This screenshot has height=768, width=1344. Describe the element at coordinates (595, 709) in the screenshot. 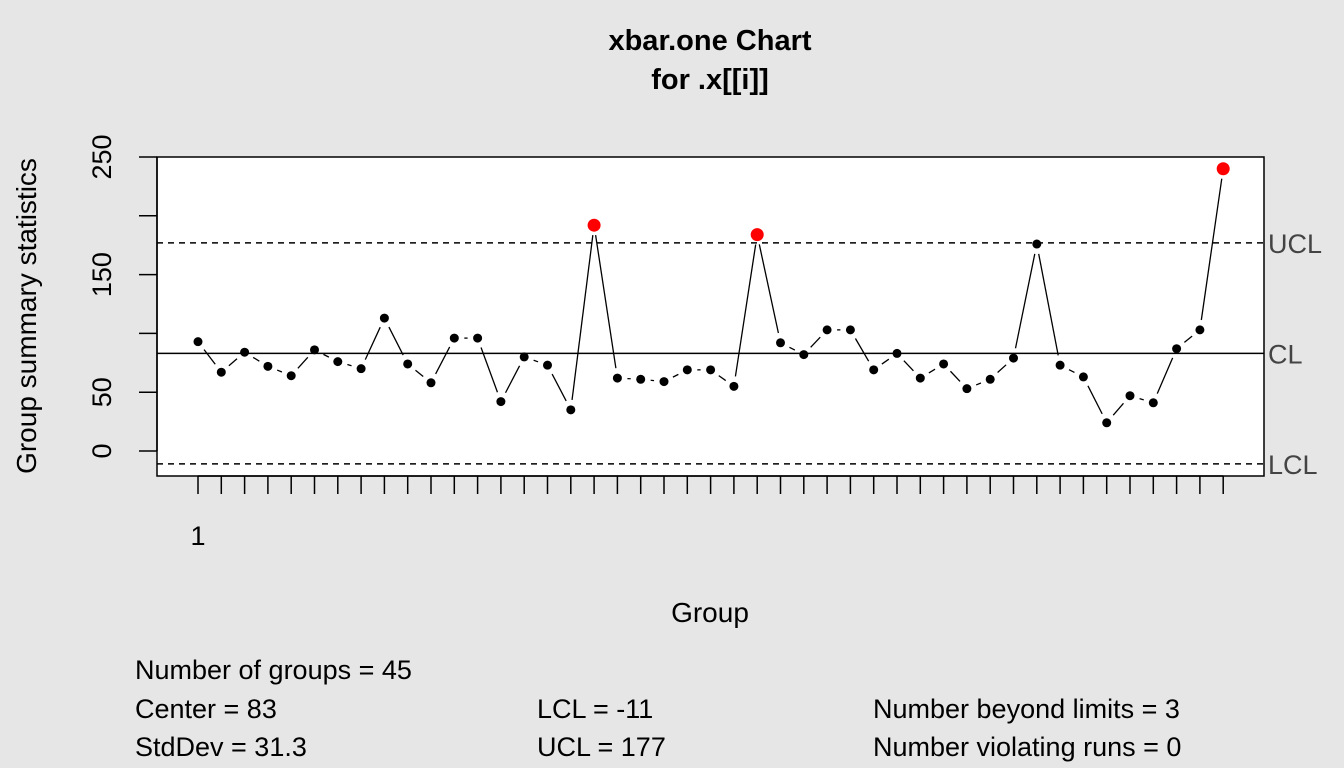

I see `stat-lcl: LCL = -11` at that location.